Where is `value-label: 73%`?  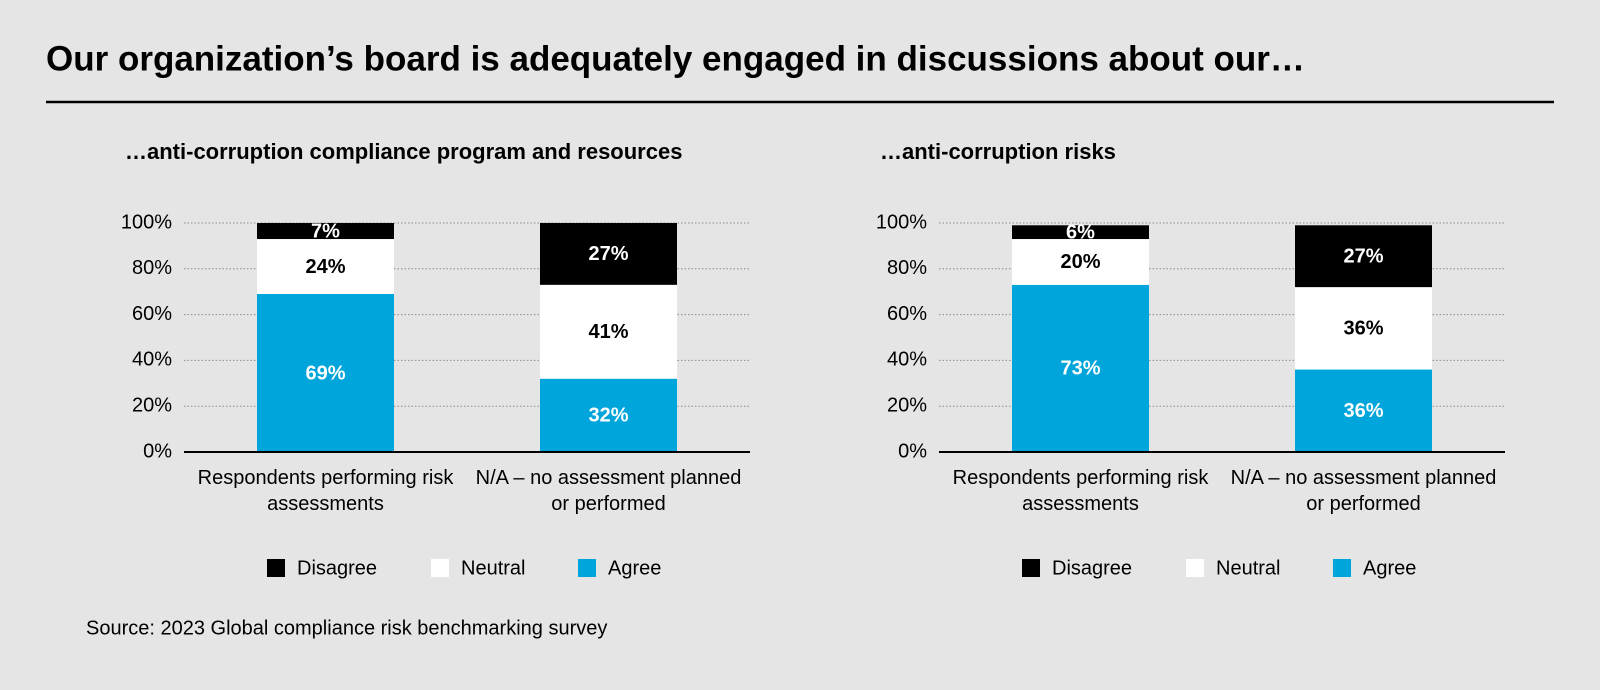 value-label: 73% is located at coordinates (1080, 369).